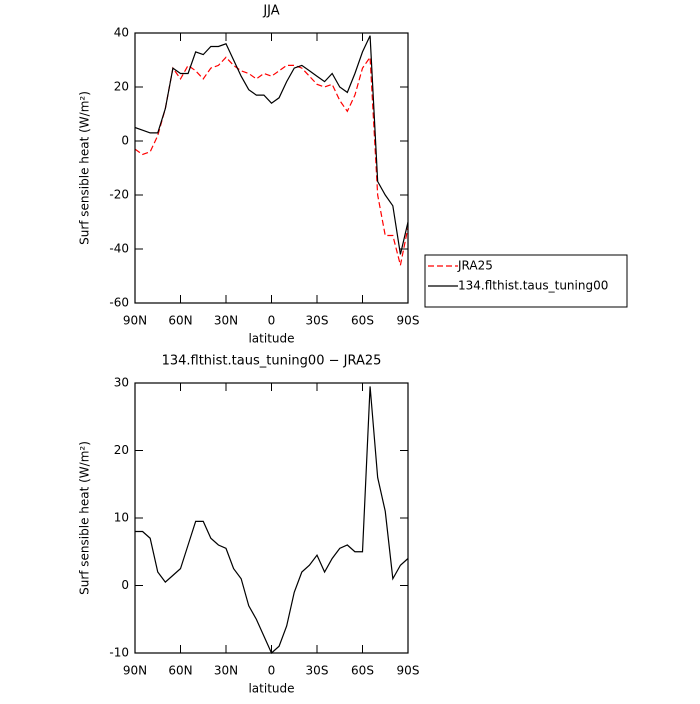 The height and width of the screenshot is (704, 700). What do you see at coordinates (119, 195) in the screenshot?
I see `y-tick-label: -20` at bounding box center [119, 195].